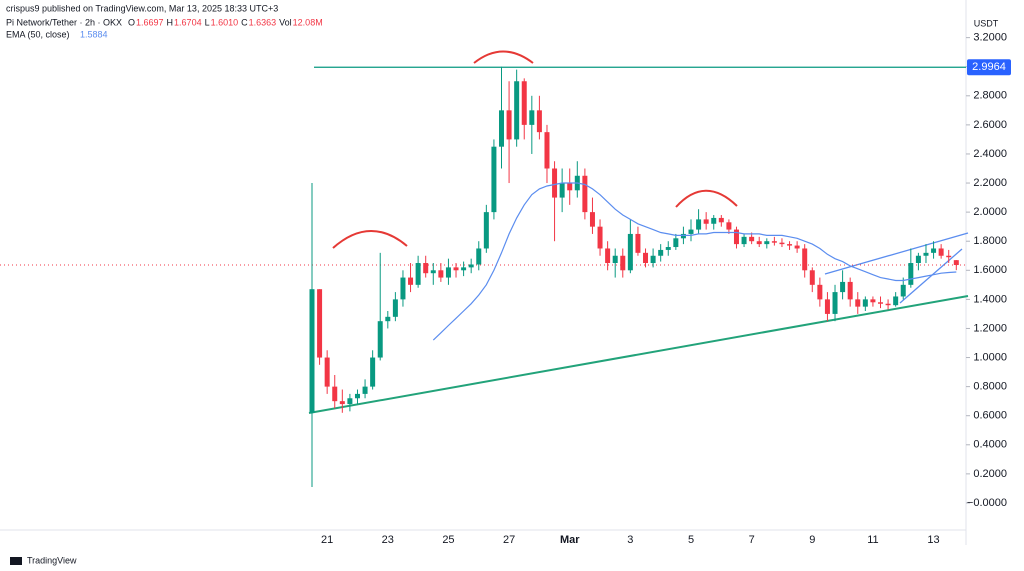 The width and height of the screenshot is (1024, 571). I want to click on wedge-upper, so click(896, 253).